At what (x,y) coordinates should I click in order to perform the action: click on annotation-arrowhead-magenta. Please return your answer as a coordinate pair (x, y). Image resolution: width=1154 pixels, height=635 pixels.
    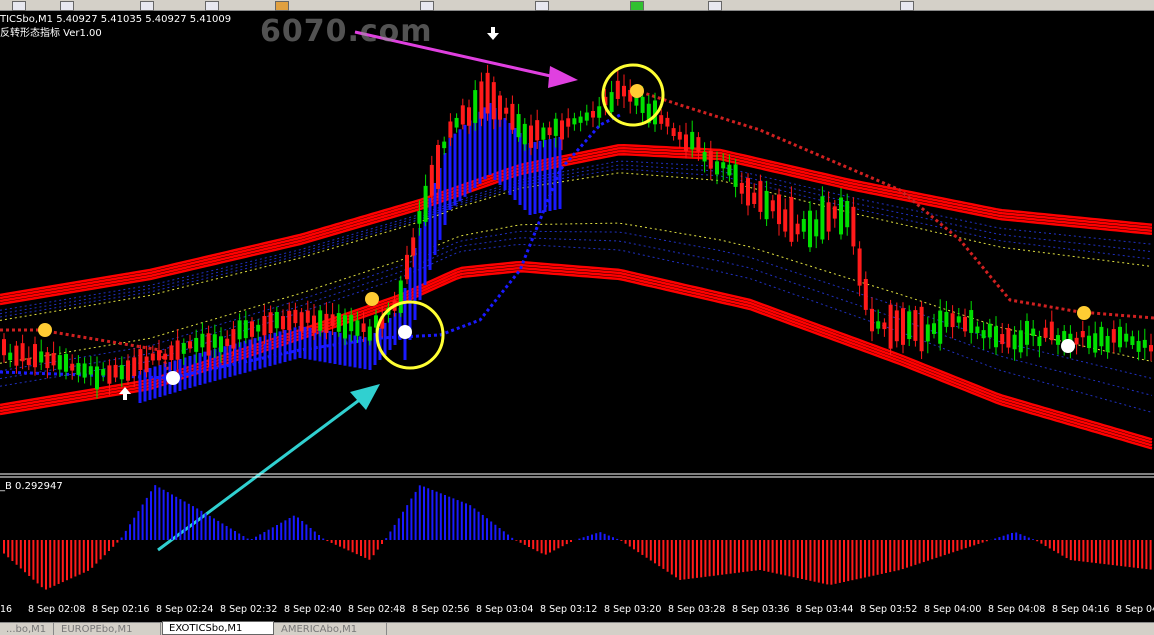
    Looking at the image, I should click on (563, 77).